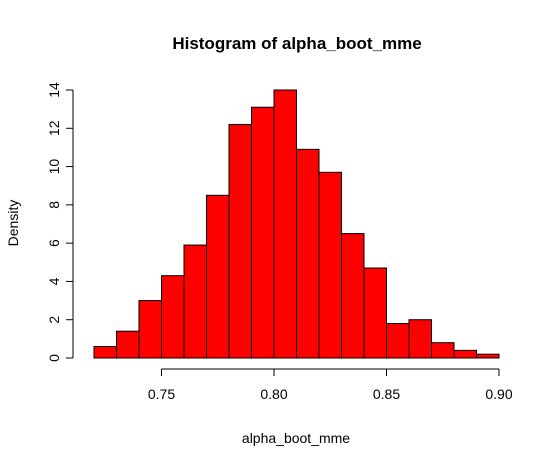 The image size is (556, 467). Describe the element at coordinates (54, 358) in the screenshot. I see `y-tick-label: 0` at that location.